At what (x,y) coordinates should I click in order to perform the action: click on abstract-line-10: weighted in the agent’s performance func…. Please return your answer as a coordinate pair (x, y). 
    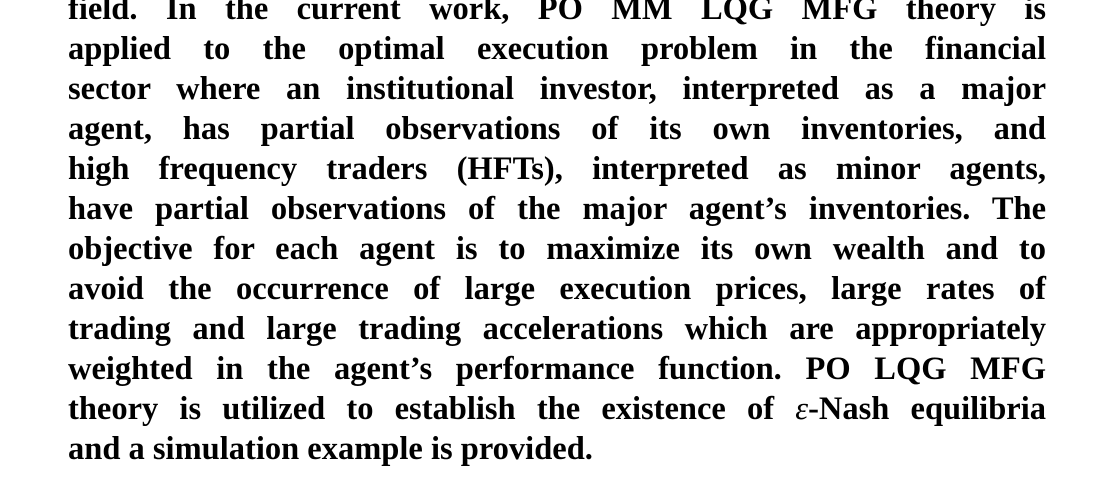
    Looking at the image, I should click on (557, 369).